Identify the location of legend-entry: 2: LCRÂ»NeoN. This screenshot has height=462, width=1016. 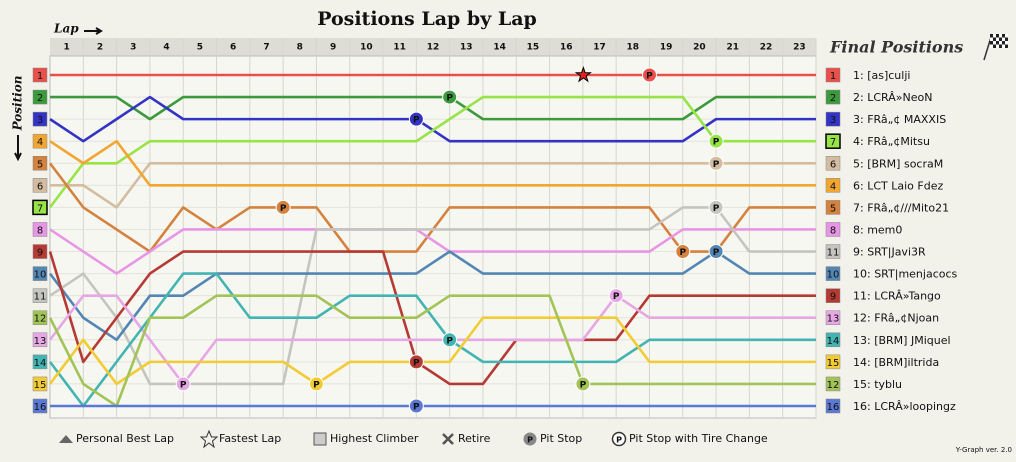
(892, 97).